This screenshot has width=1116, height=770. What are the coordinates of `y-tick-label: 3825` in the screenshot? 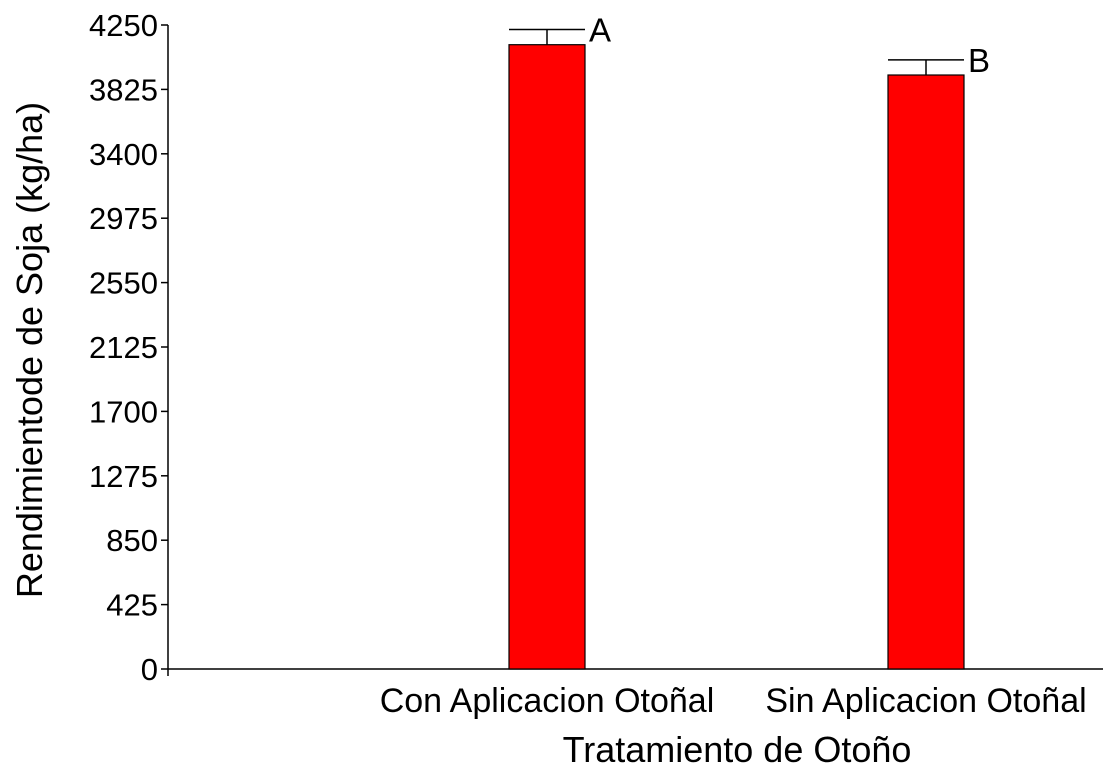 It's located at (123, 89).